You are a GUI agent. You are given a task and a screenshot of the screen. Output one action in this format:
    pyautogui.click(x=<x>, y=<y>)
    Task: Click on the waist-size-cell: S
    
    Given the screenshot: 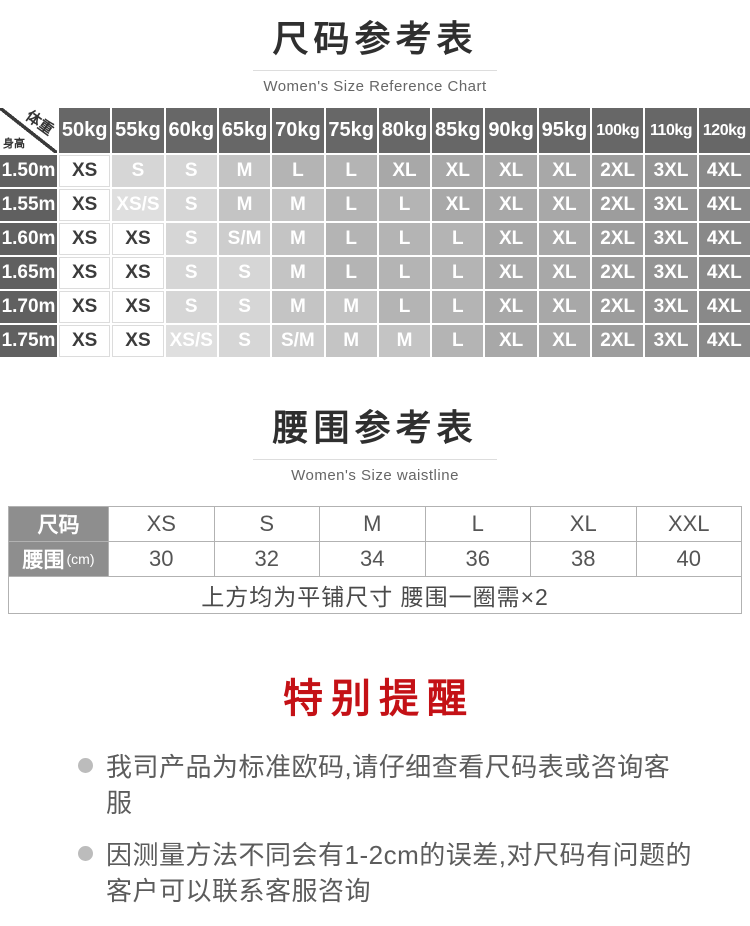 What is the action you would take?
    pyautogui.click(x=267, y=524)
    